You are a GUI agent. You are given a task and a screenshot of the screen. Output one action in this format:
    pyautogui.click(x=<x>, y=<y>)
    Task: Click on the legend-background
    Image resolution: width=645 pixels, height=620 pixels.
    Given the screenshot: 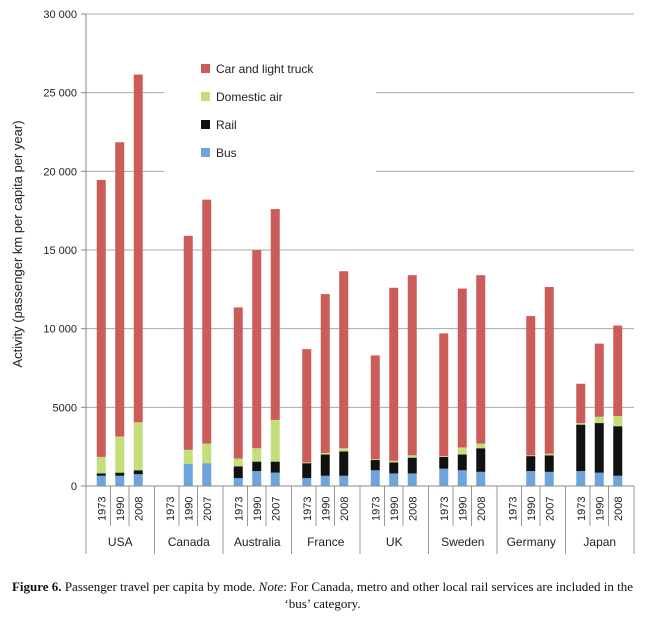 What is the action you would take?
    pyautogui.click(x=270, y=114)
    